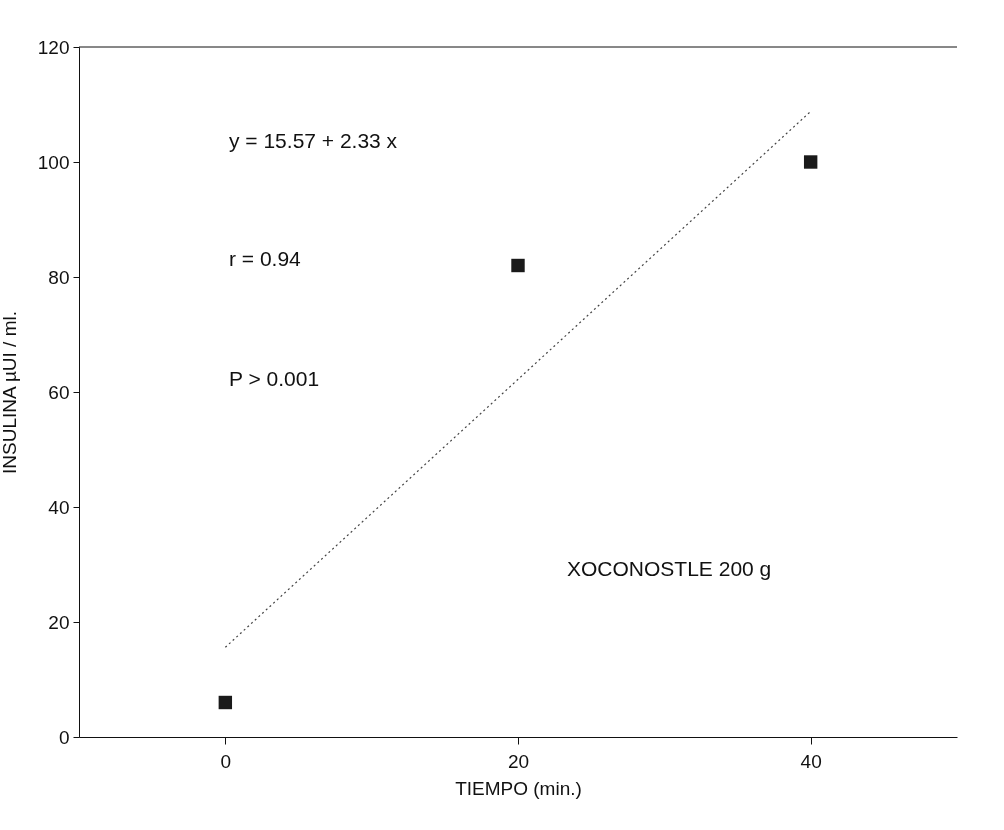 Image resolution: width=1004 pixels, height=830 pixels. I want to click on y-tick-label: 40, so click(59, 507).